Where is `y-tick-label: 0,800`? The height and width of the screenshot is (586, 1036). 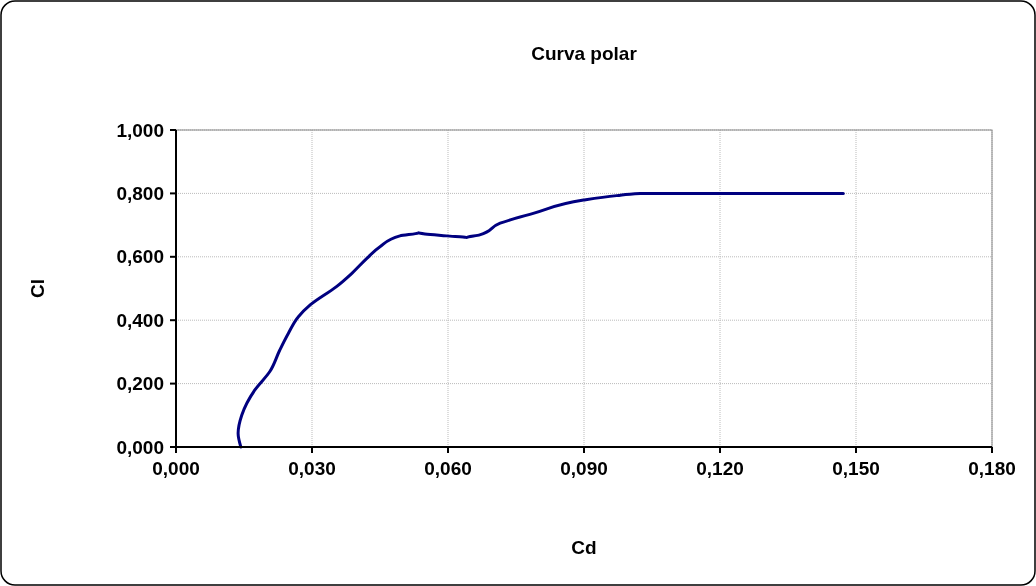
y-tick-label: 0,800 is located at coordinates (140, 194).